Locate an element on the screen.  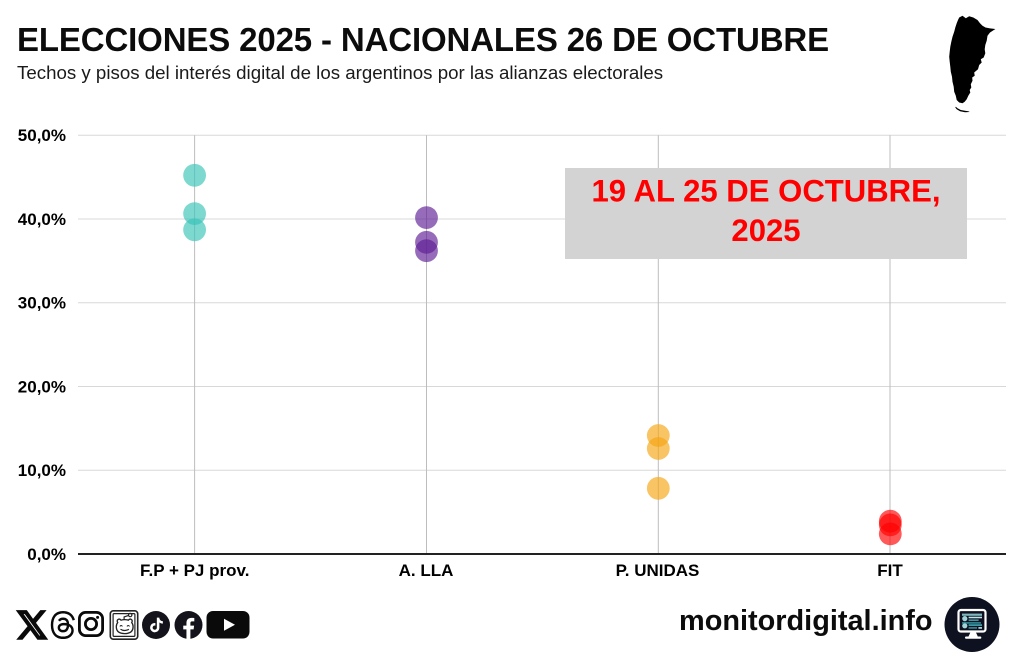
svg-text: A. LLA is located at coordinates (426, 570).